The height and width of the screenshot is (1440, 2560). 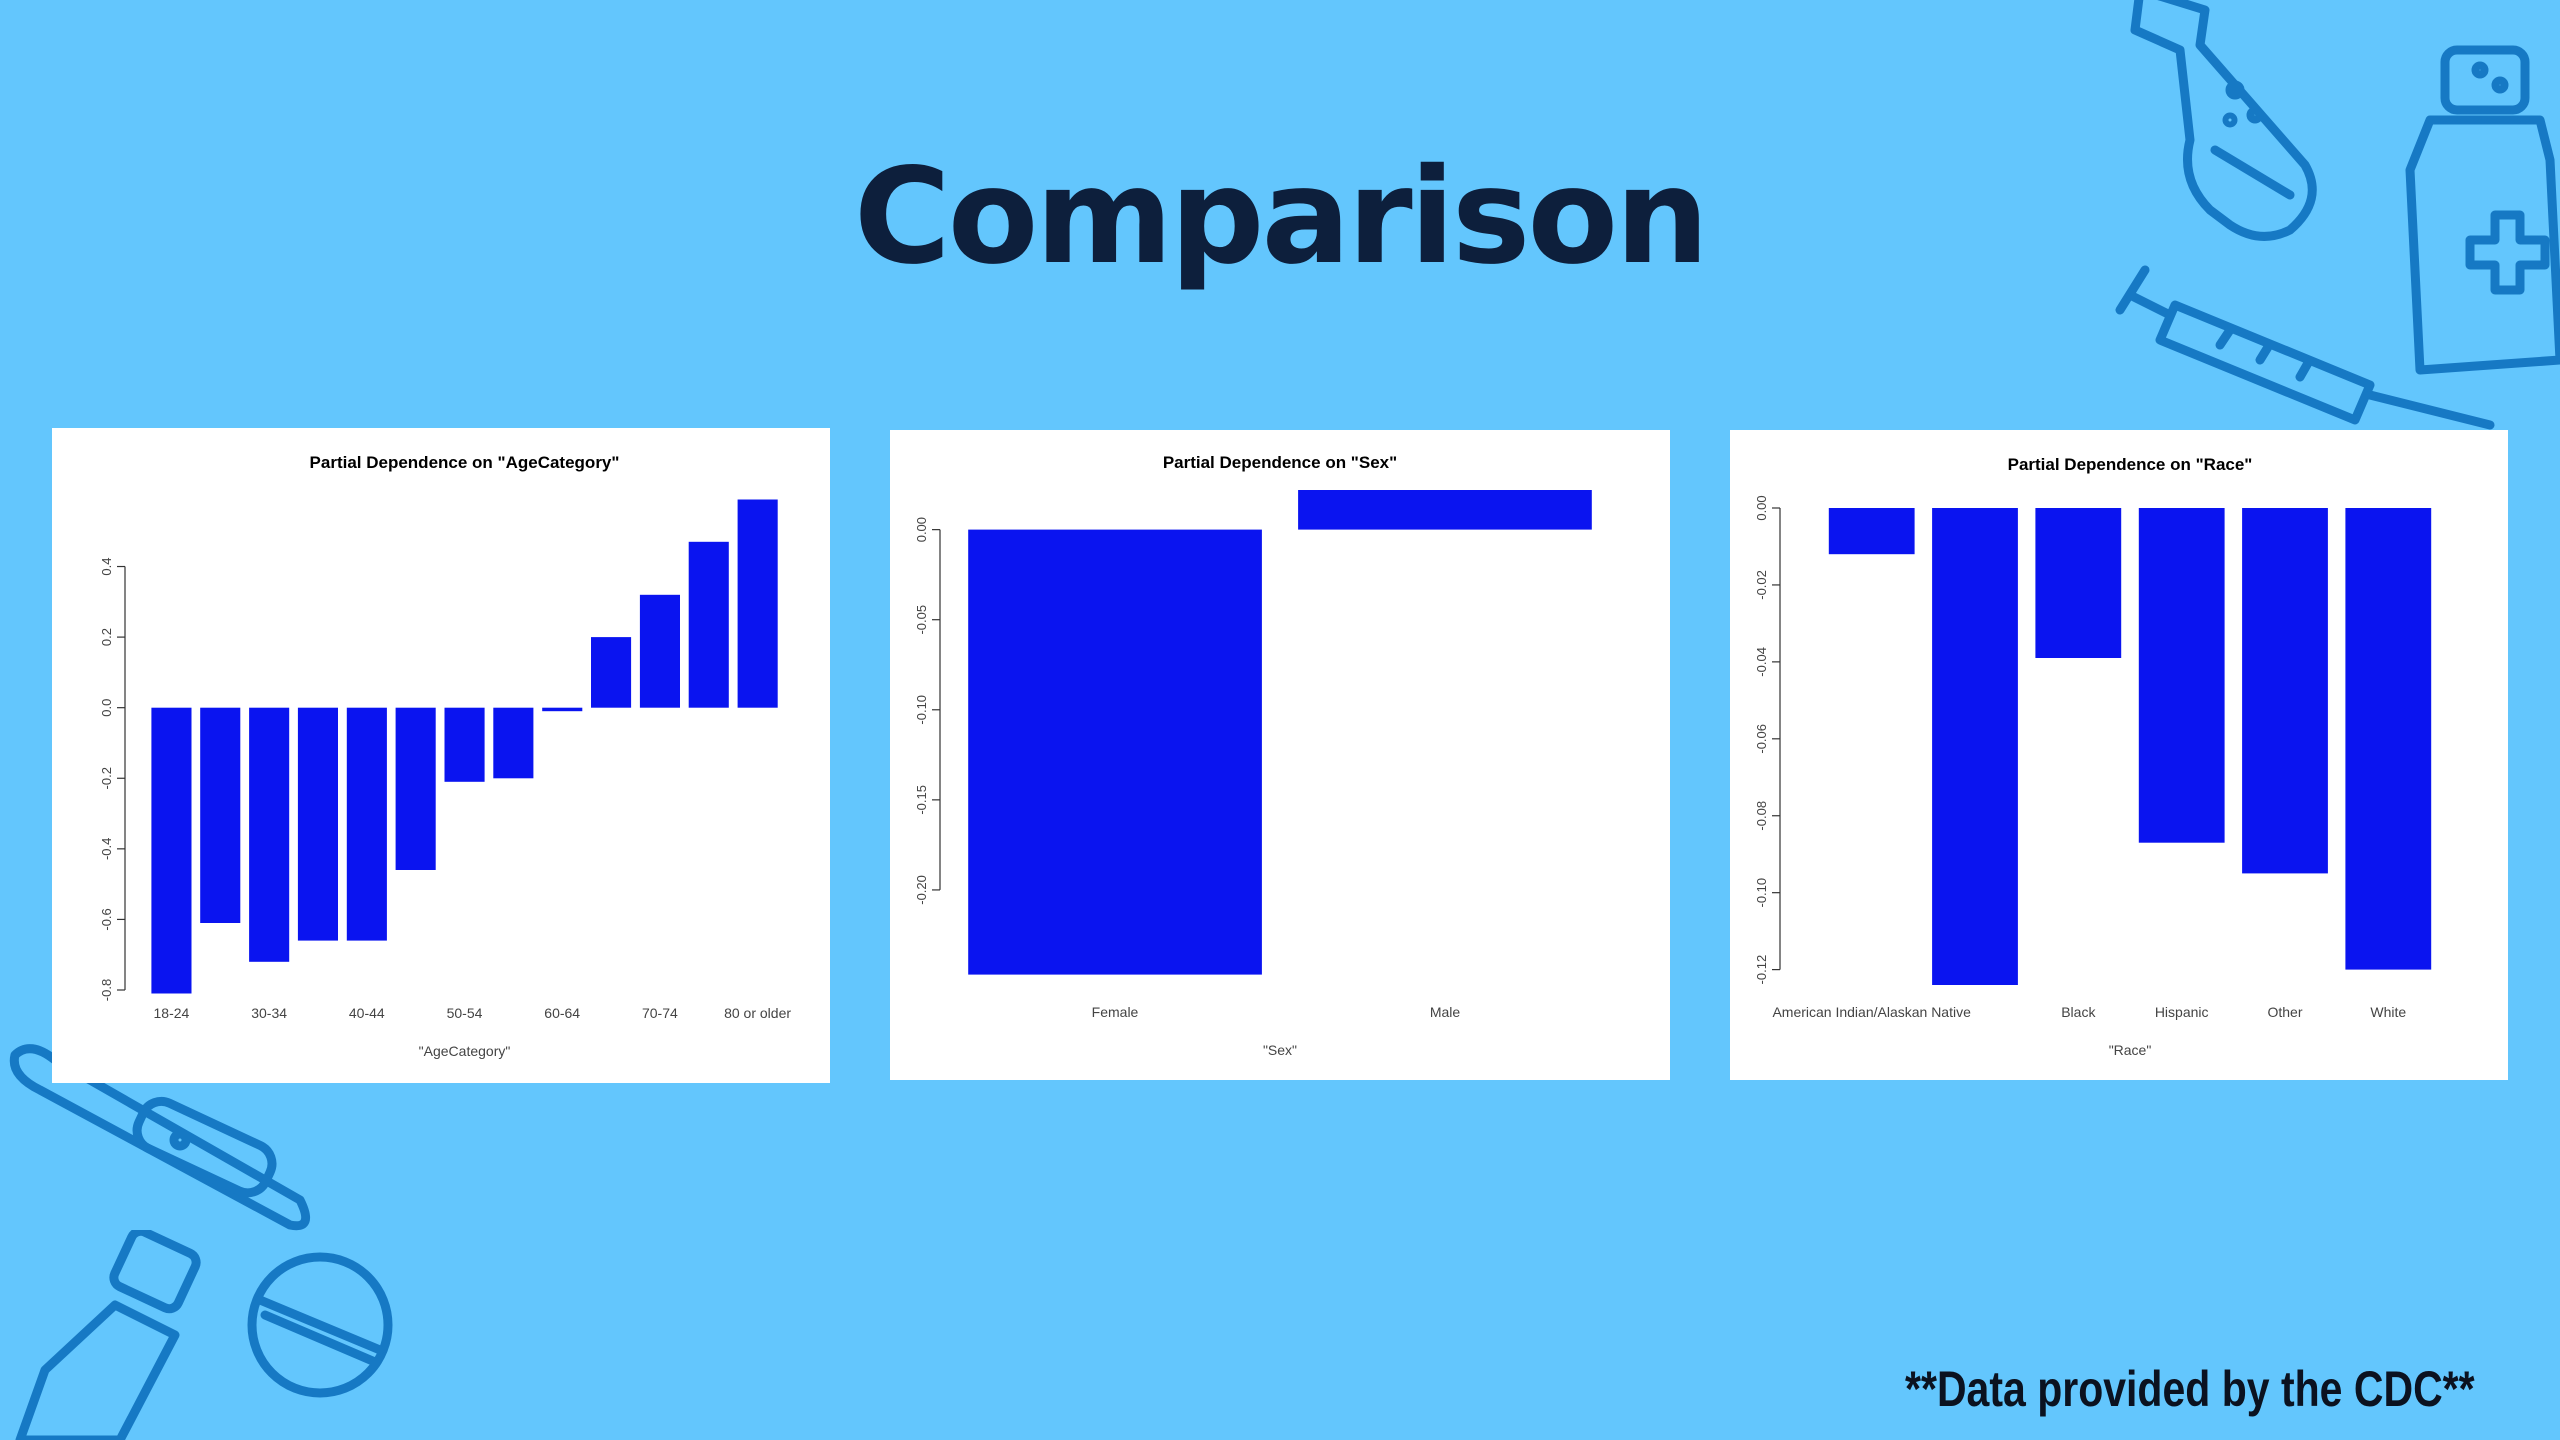 I want to click on x-axis-label: "Sex", so click(x=1280, y=1050).